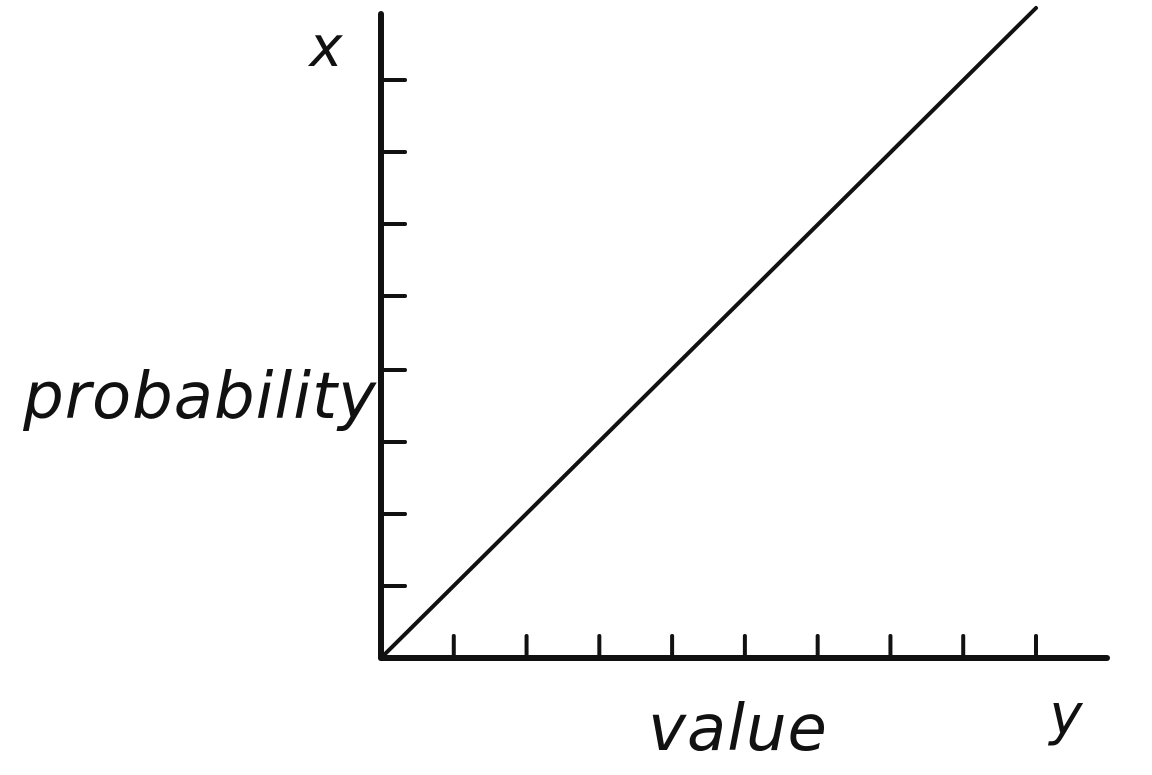  I want to click on y-axis-end-label: x, so click(325, 47).